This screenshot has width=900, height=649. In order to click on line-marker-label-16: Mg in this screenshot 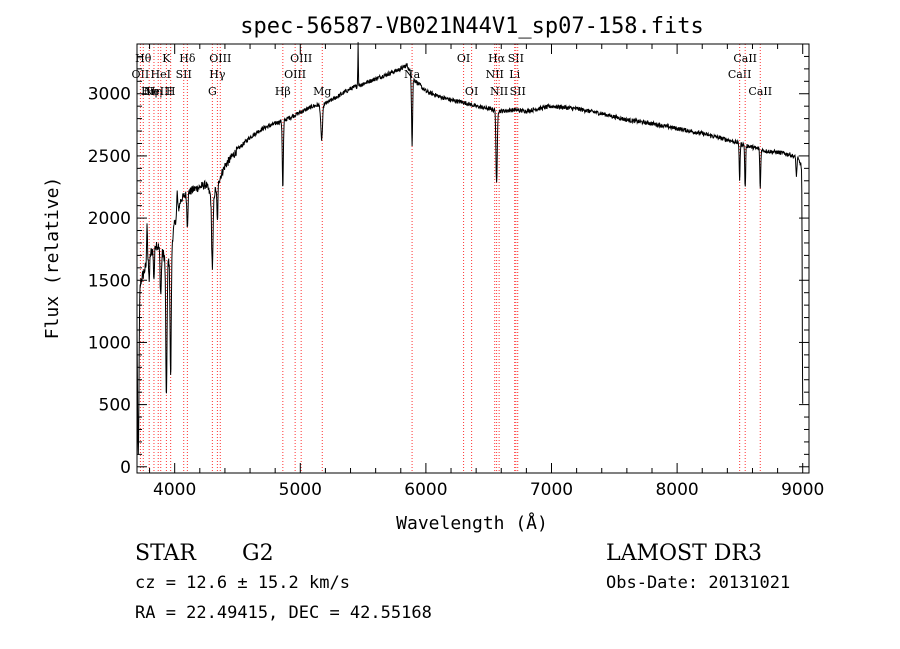, I will do `click(322, 91)`.